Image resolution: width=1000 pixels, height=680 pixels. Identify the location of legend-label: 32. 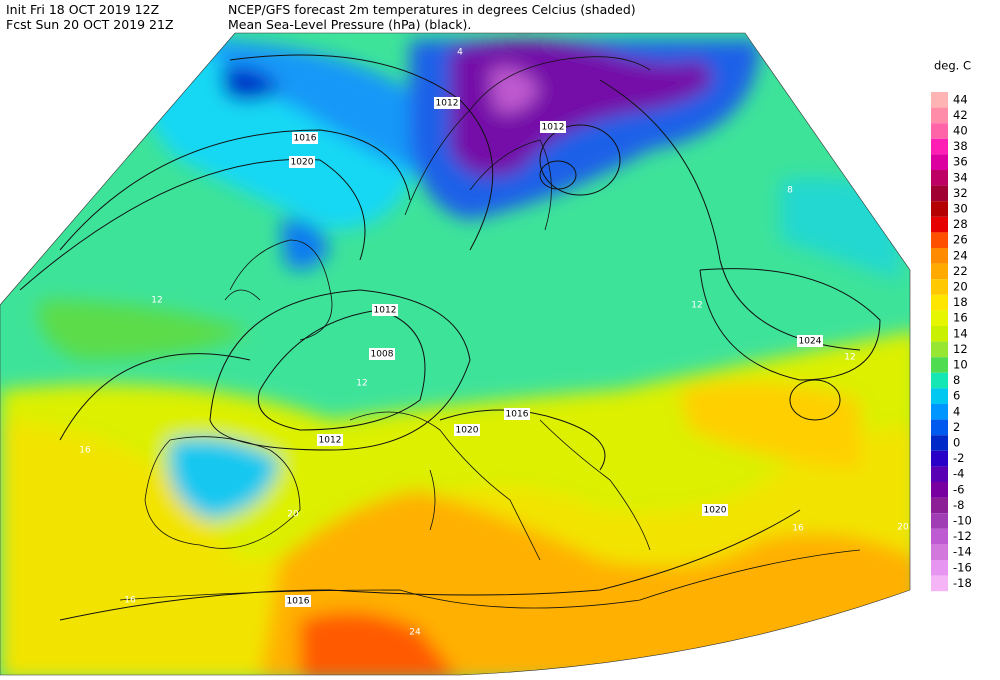
(960, 193).